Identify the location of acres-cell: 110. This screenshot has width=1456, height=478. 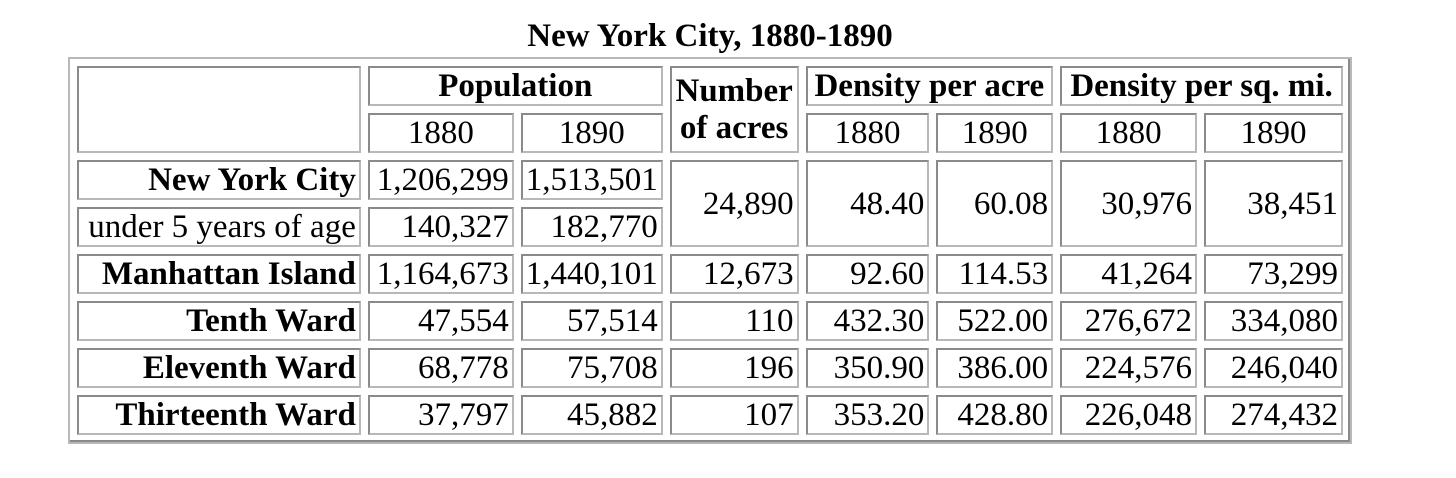
(734, 321).